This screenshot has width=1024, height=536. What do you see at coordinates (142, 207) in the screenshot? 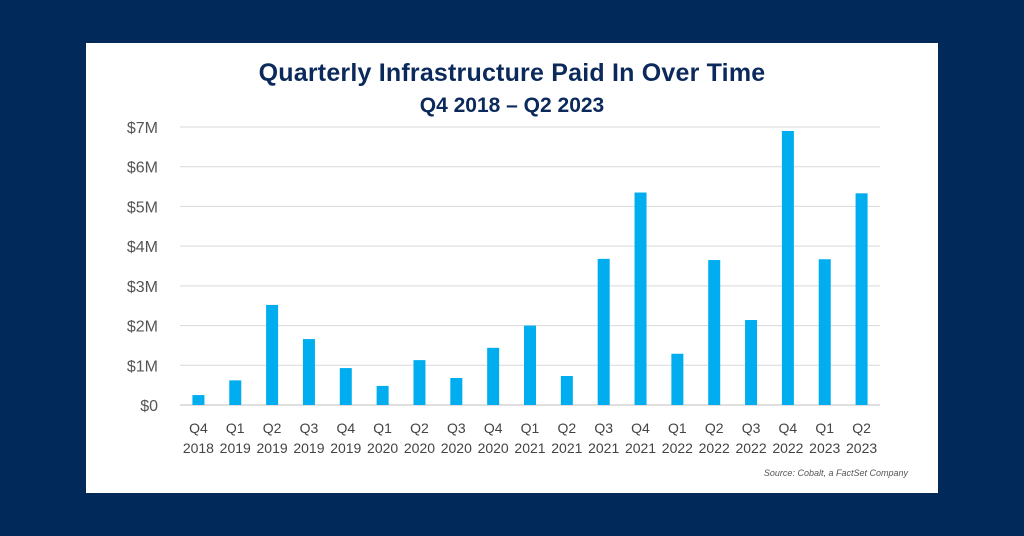
I see `y-tick-label: $5M` at bounding box center [142, 207].